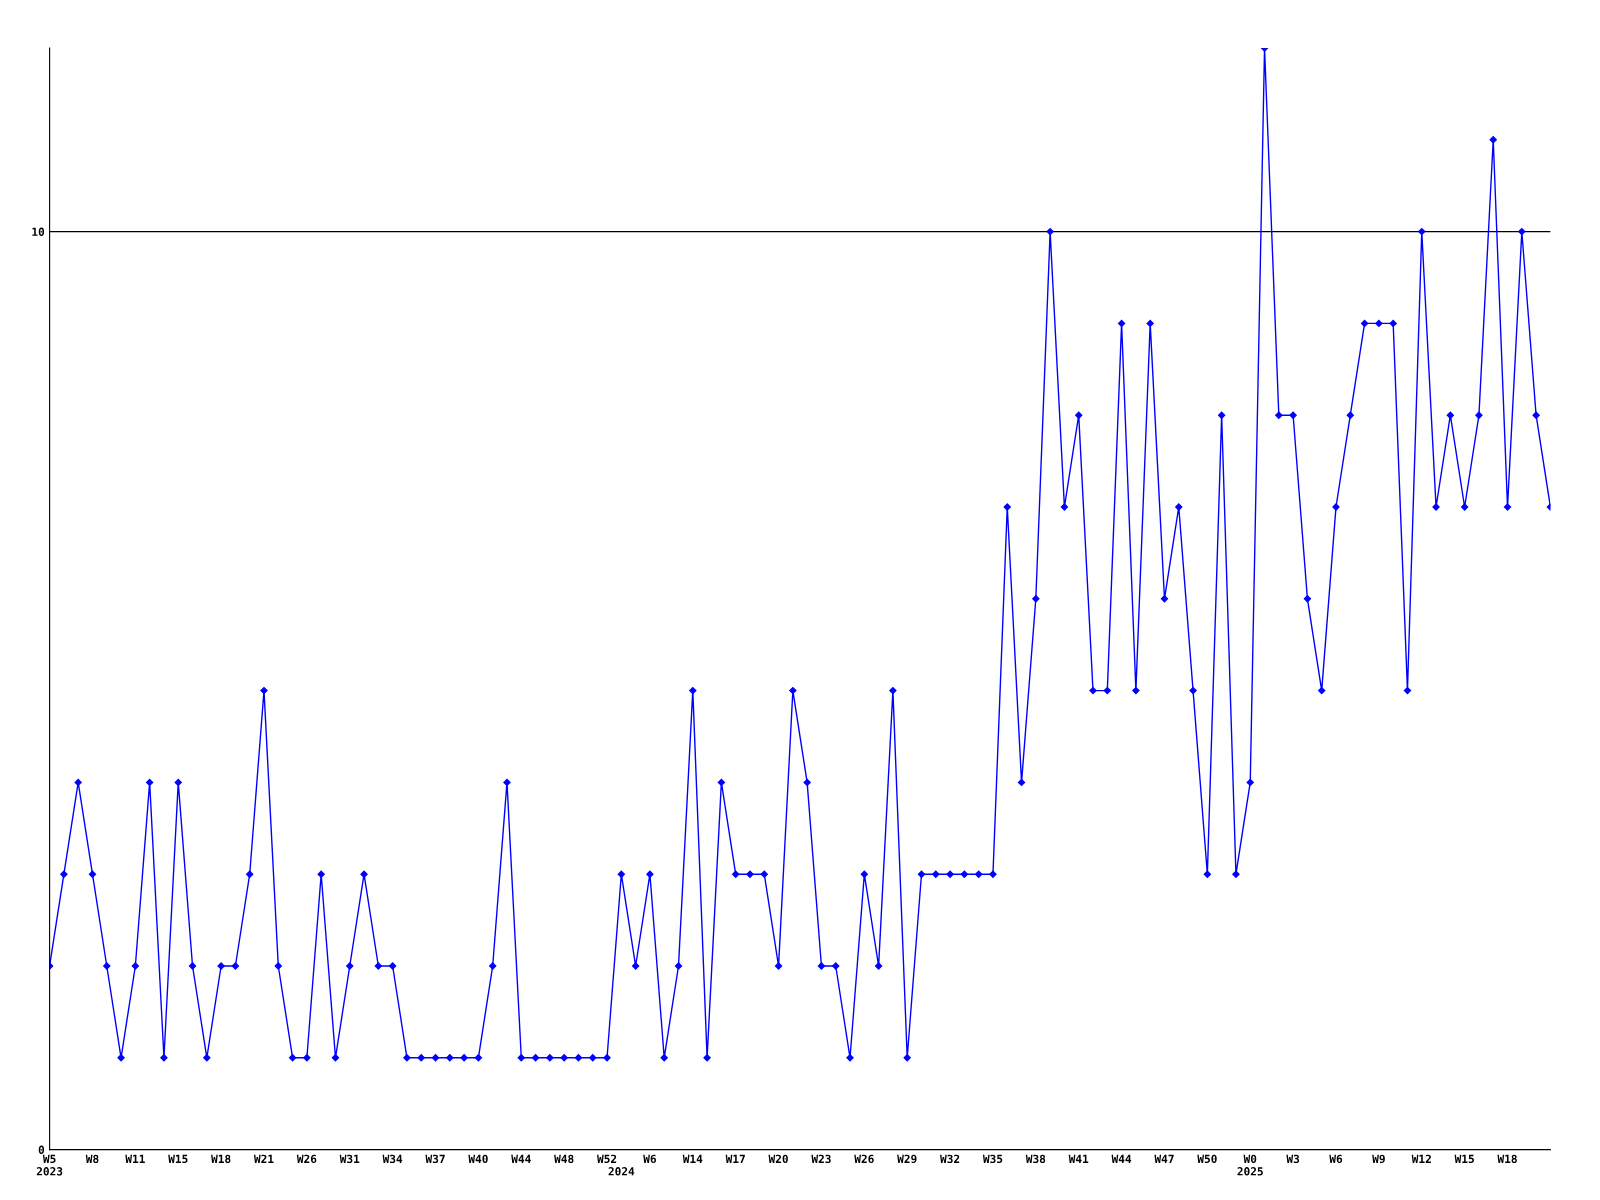 The width and height of the screenshot is (1600, 1200). I want to click on x-tick-label: W23, so click(821, 1159).